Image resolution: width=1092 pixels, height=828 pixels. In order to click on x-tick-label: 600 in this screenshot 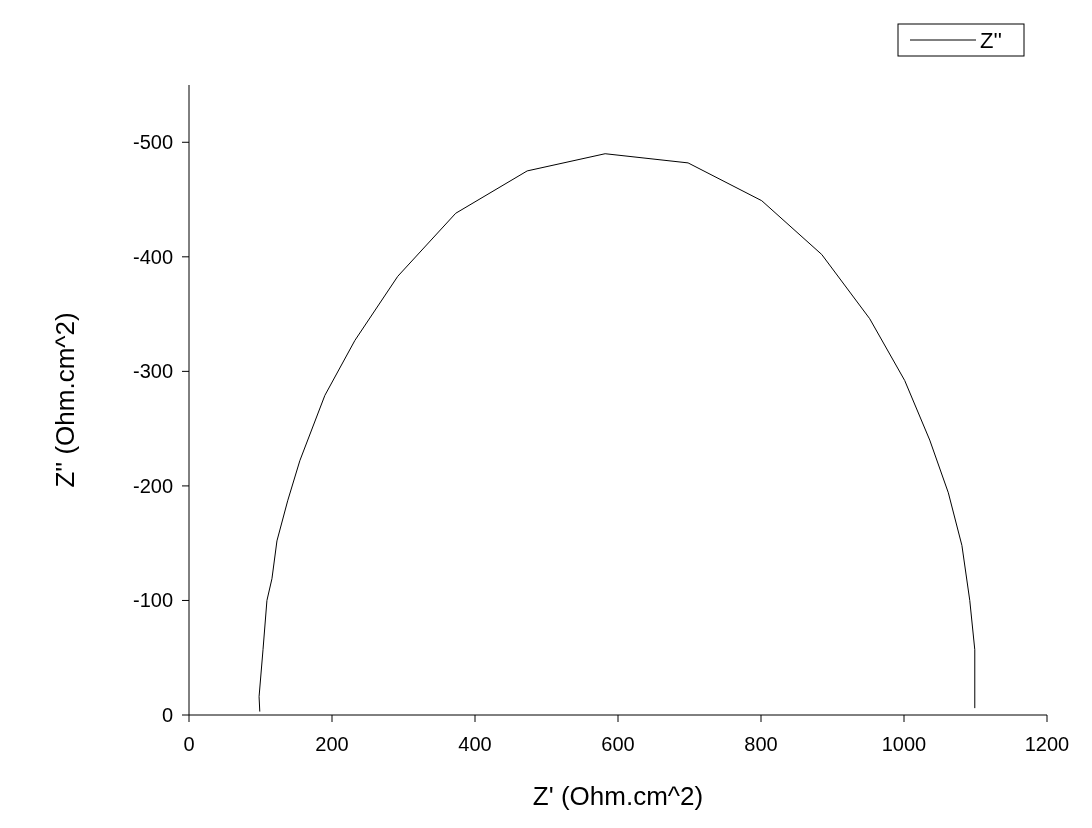, I will do `click(618, 744)`.